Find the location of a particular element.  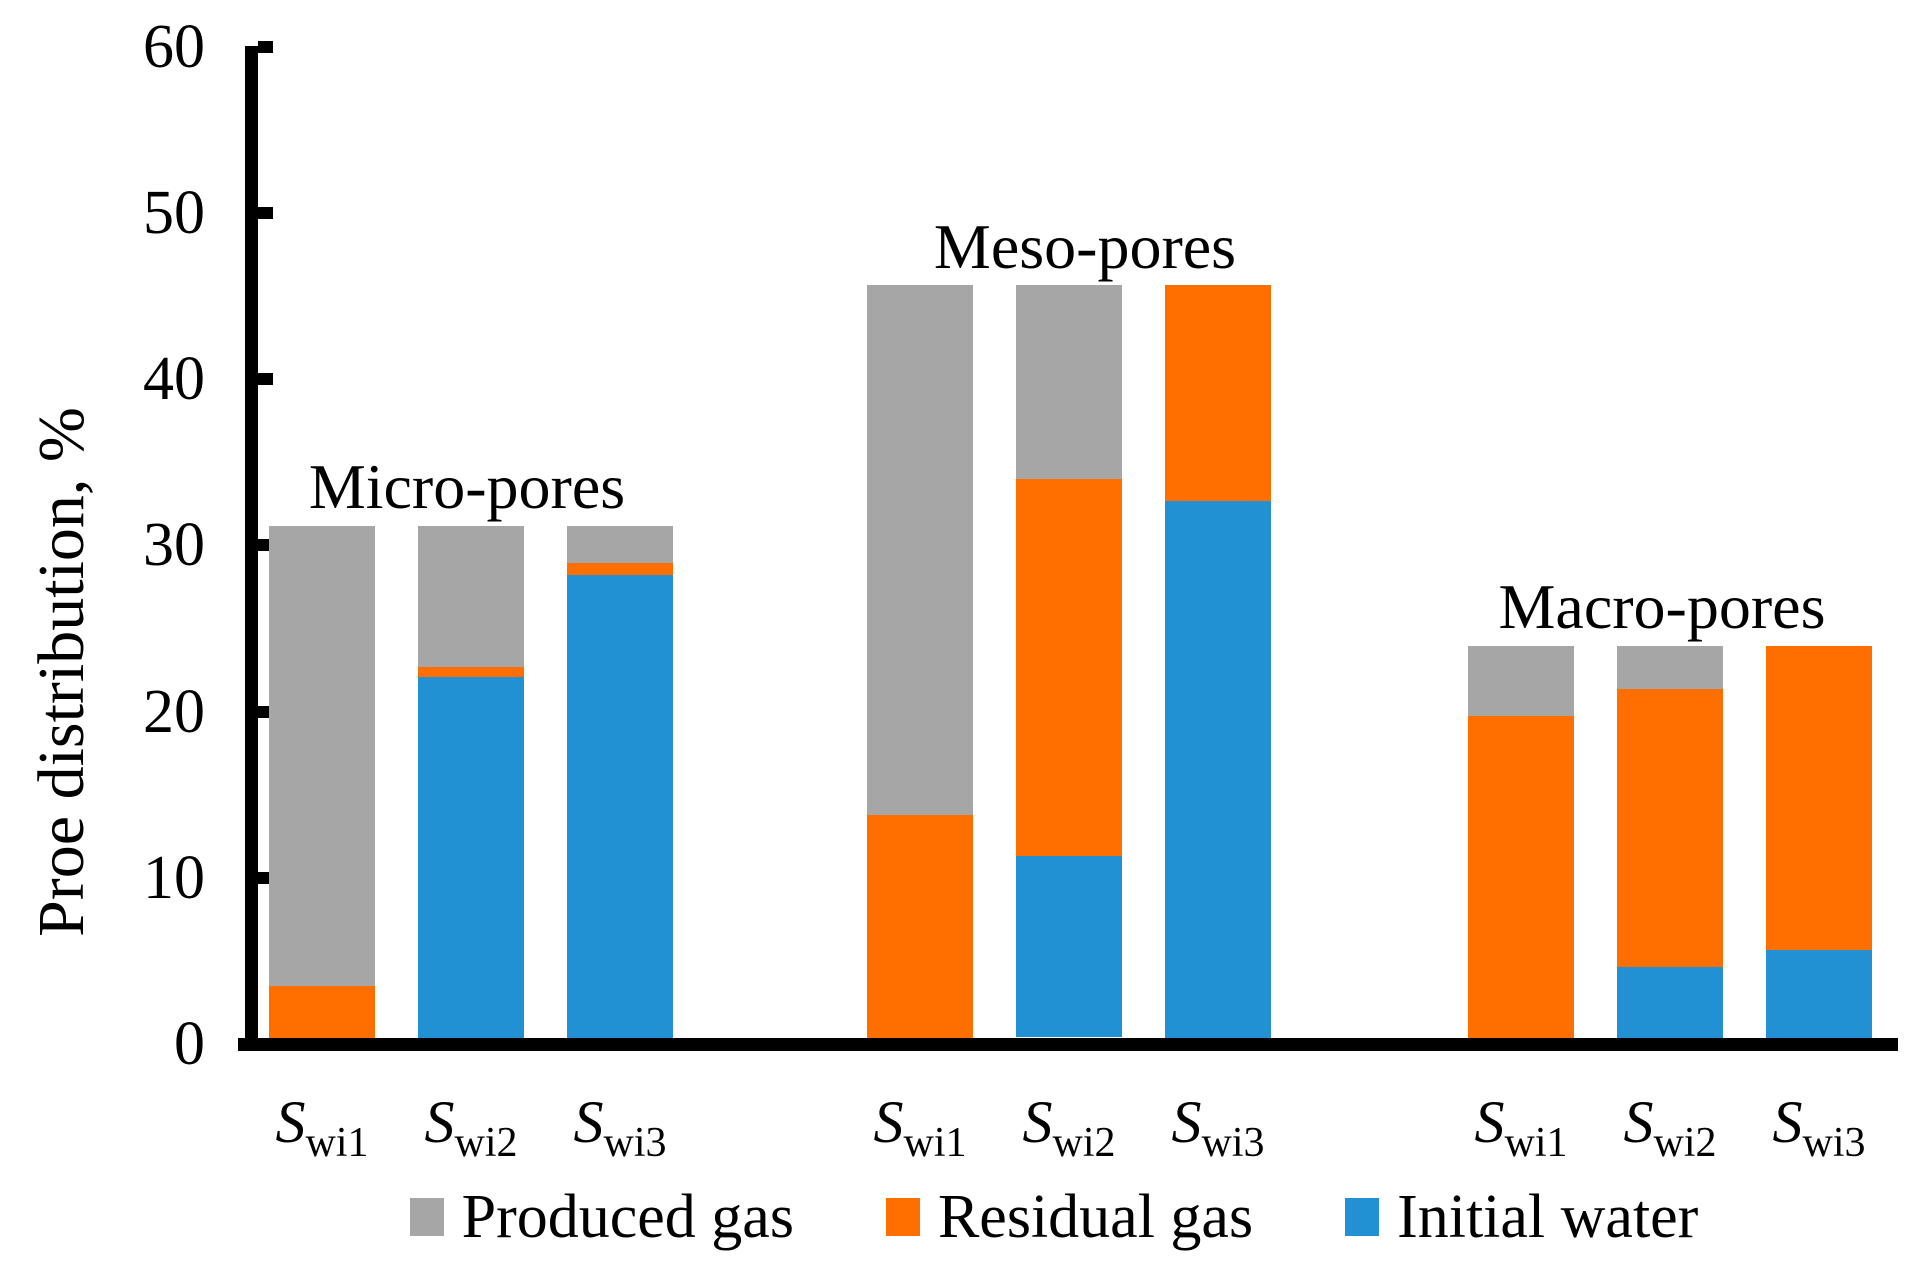

legend-item-initial-water: Initial water is located at coordinates (1521, 1217).